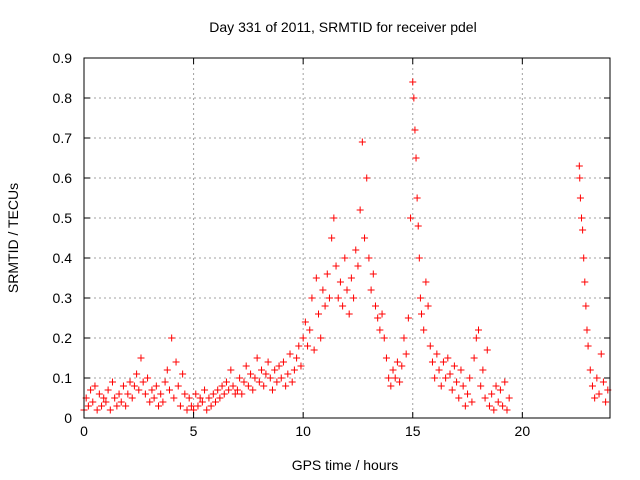 The height and width of the screenshot is (480, 640). What do you see at coordinates (84, 431) in the screenshot?
I see `x-tick-label: 0` at bounding box center [84, 431].